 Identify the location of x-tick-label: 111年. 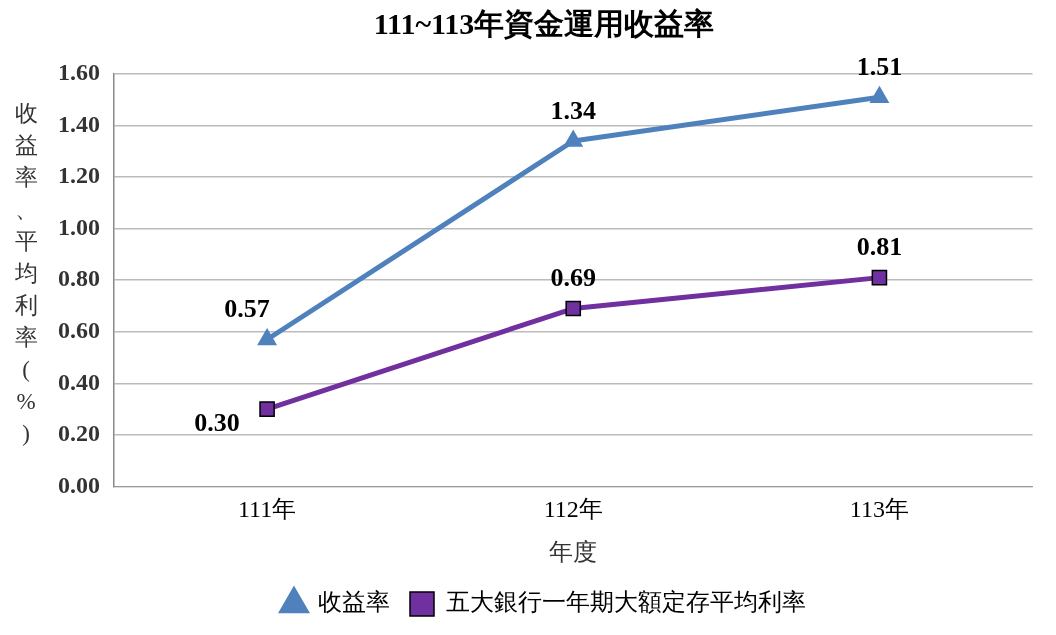
(267, 509).